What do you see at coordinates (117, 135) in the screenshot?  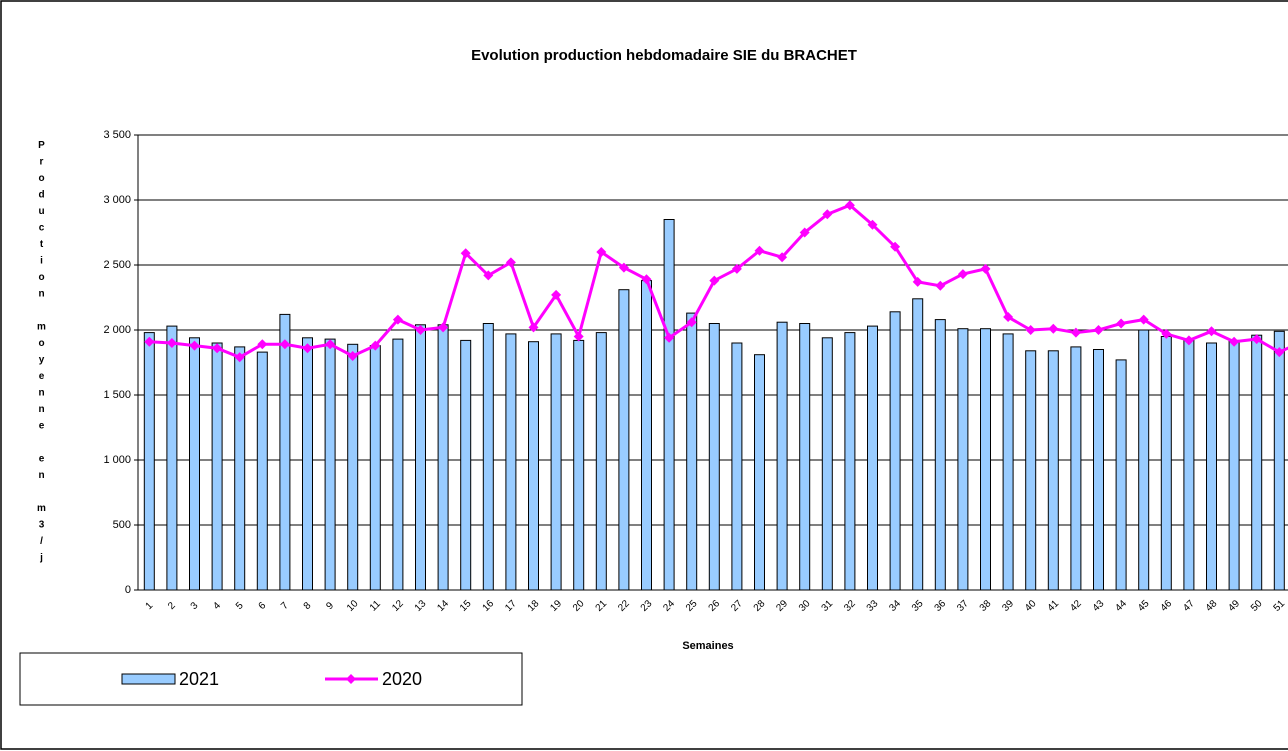 I see `y-tick-label: 3 500` at bounding box center [117, 135].